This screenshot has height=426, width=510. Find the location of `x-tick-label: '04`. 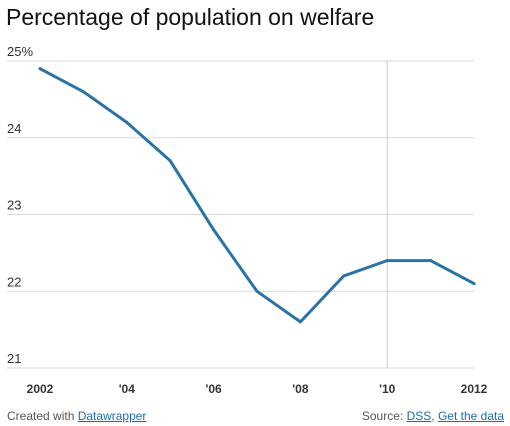

x-tick-label: '04 is located at coordinates (127, 389).